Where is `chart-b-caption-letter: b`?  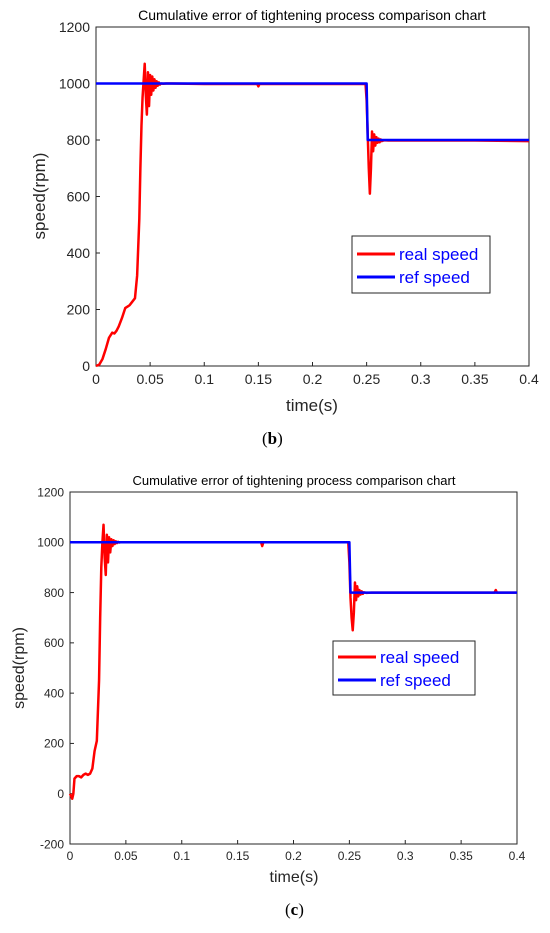
chart-b-caption-letter: b is located at coordinates (272, 438).